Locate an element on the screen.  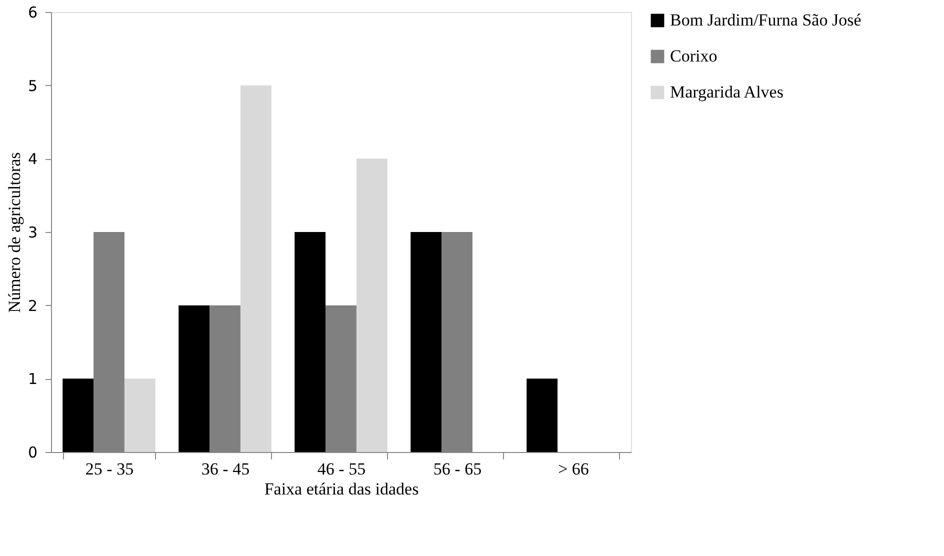
x-axis-title: Faixa etária das idades is located at coordinates (341, 489).